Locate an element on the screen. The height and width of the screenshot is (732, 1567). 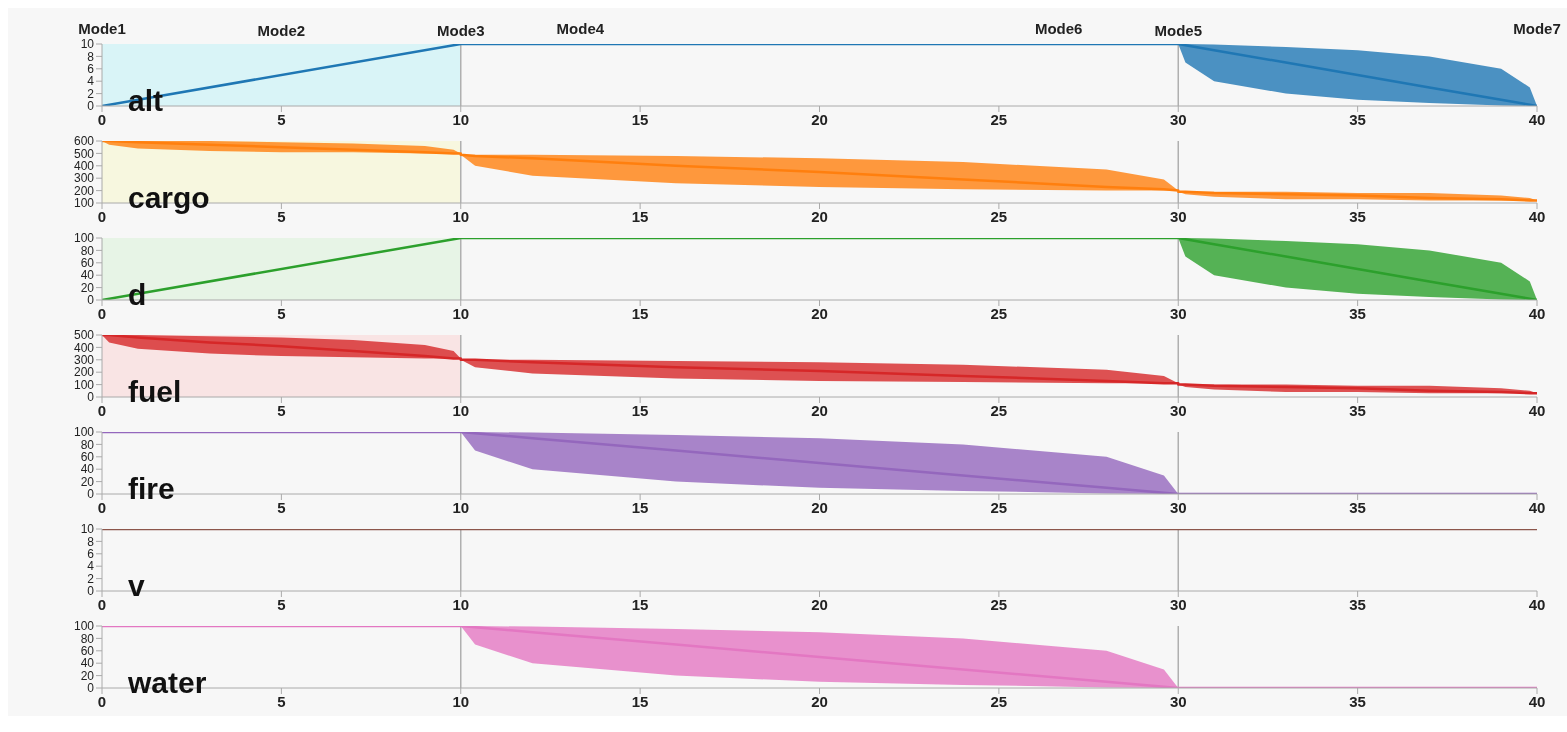
text: v is located at coordinates (136, 585).